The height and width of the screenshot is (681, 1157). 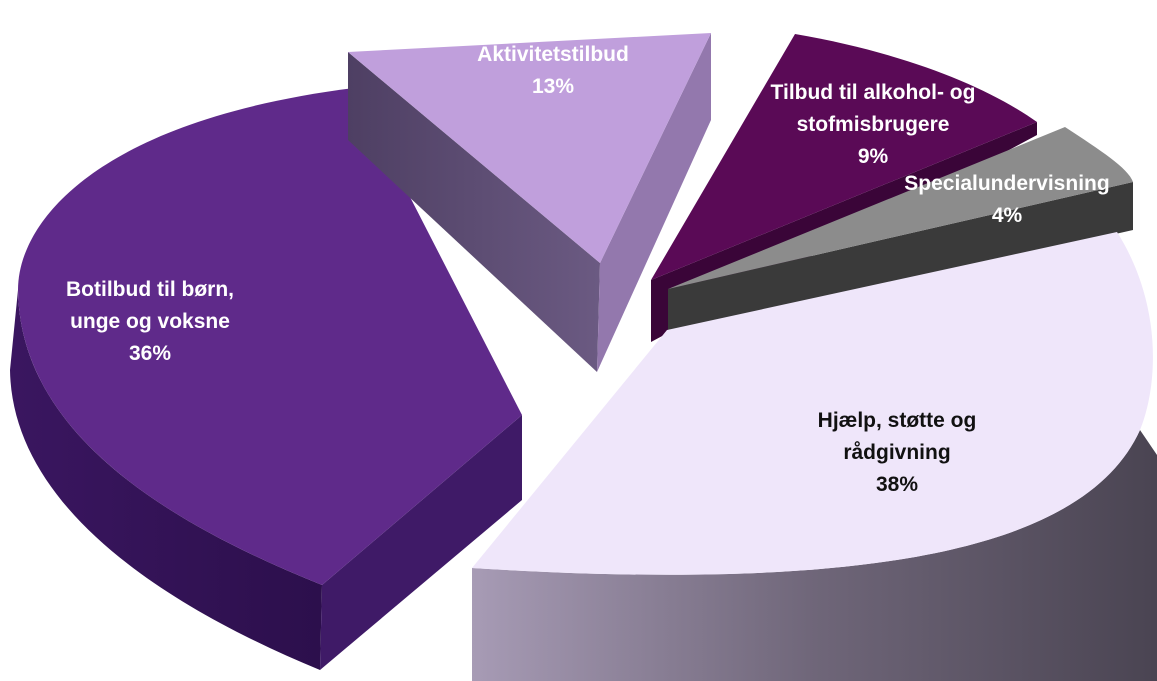 I want to click on slice-specialundervisning, so click(x=900, y=231).